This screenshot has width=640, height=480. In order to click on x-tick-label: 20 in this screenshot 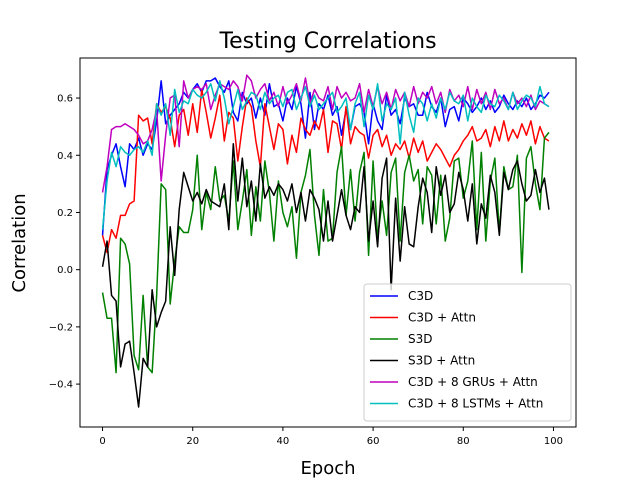, I will do `click(192, 441)`.